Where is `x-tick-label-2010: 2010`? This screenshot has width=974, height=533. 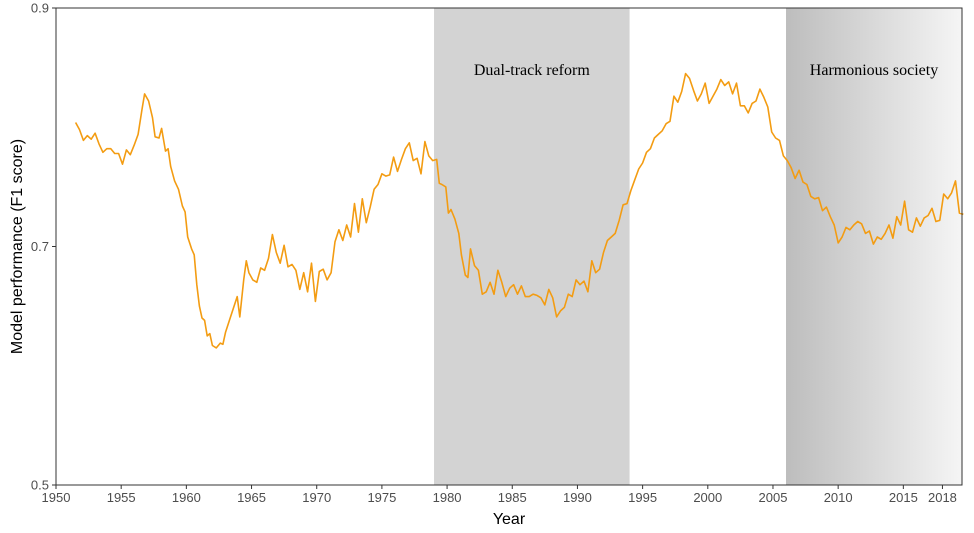
x-tick-label-2010: 2010 is located at coordinates (838, 497).